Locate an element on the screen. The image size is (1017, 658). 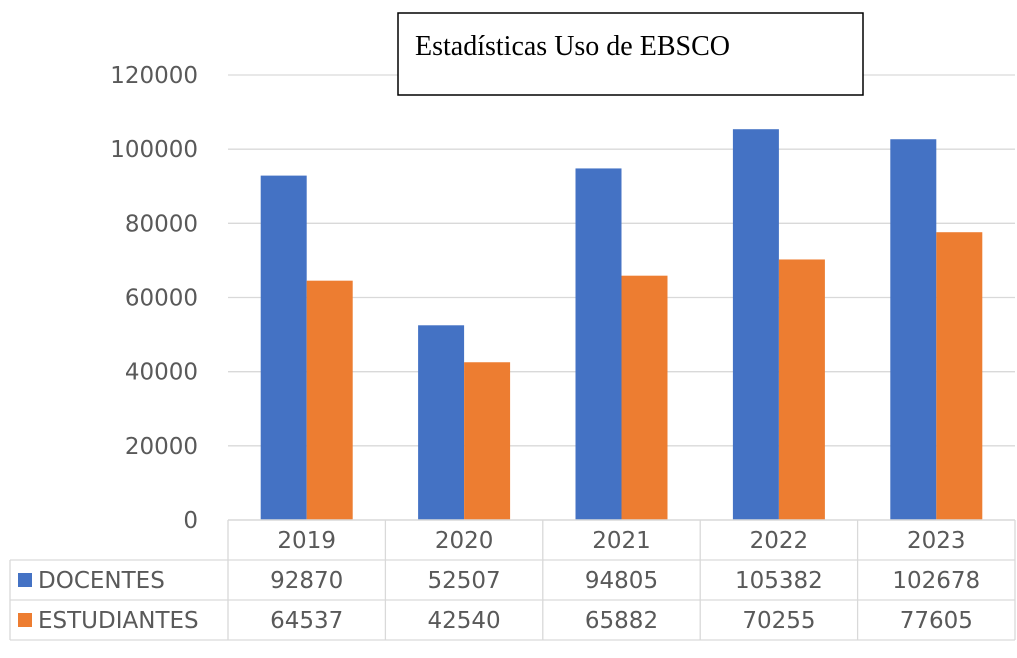
y-axis-ticks: 0 20000 40000 60000 80000 100000 120000 is located at coordinates (154, 298).